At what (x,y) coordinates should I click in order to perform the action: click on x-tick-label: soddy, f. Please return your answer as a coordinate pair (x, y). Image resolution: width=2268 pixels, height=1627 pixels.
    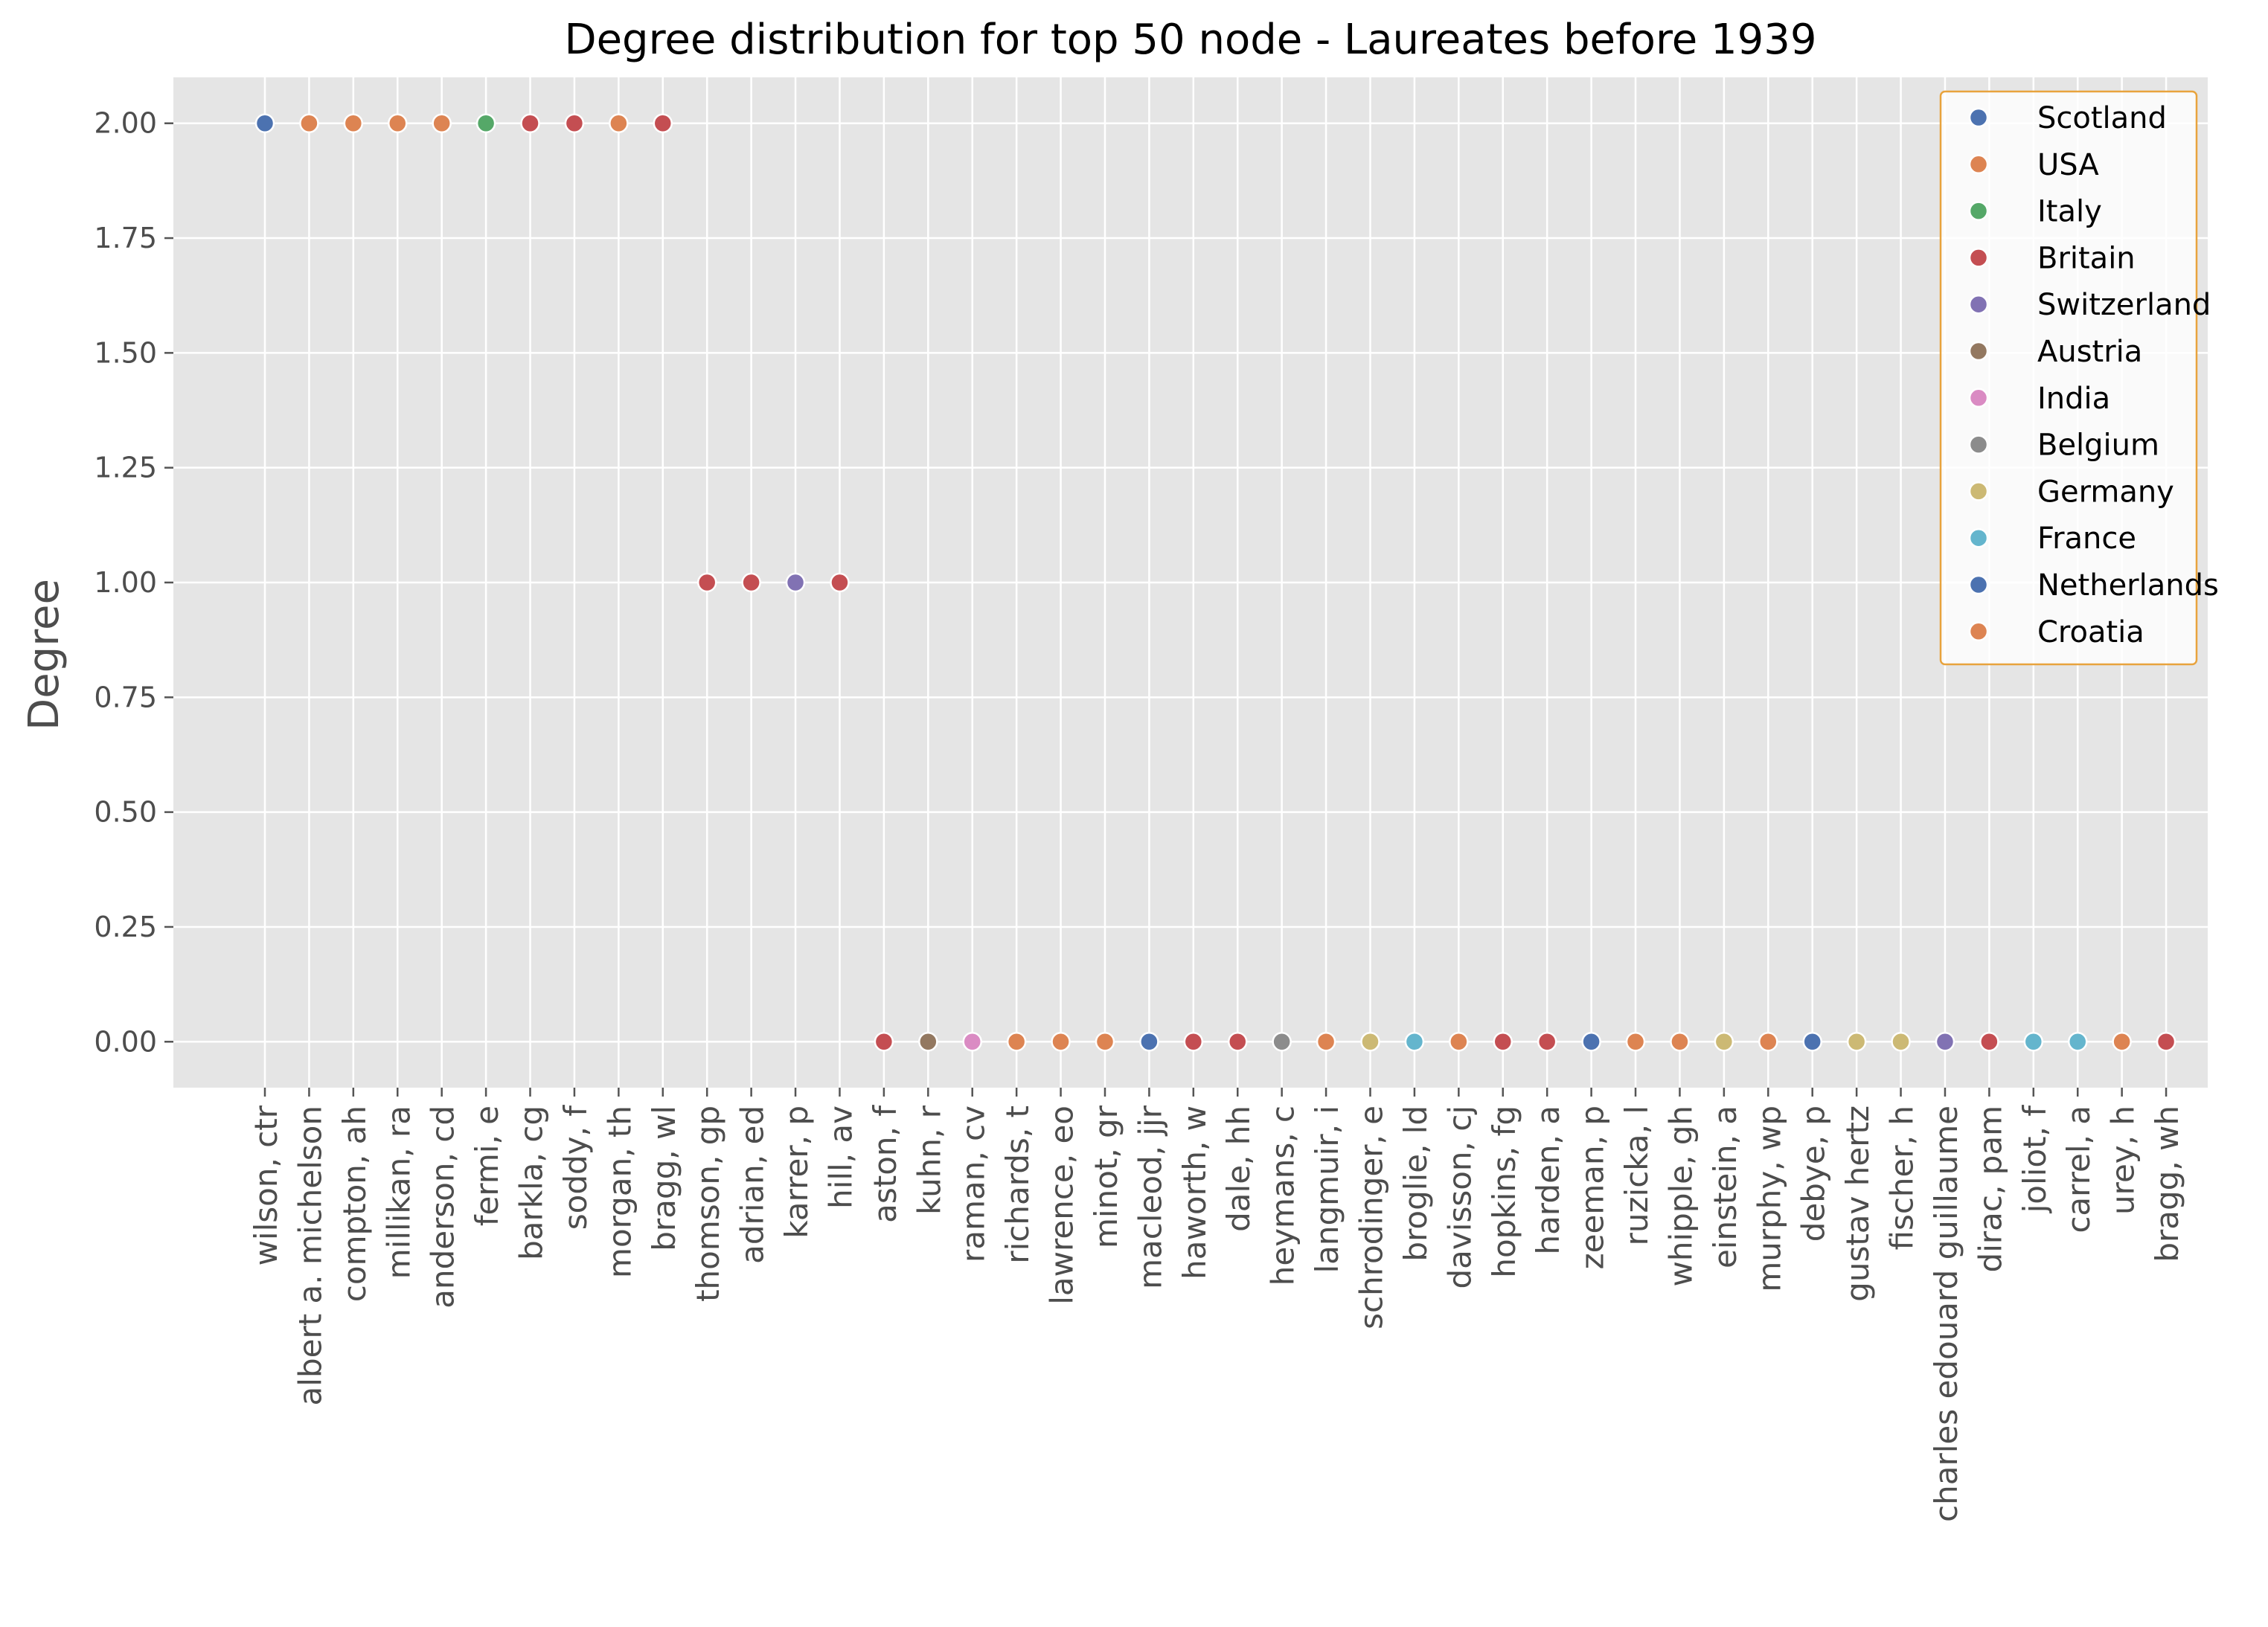
    Looking at the image, I should click on (575, 1167).